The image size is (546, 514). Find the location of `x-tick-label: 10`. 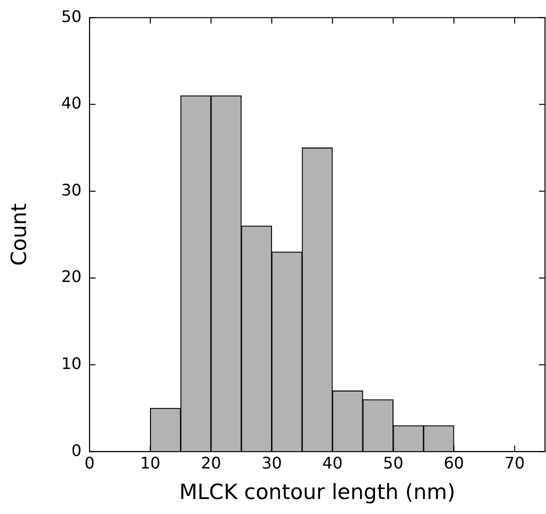

x-tick-label: 10 is located at coordinates (150, 462).